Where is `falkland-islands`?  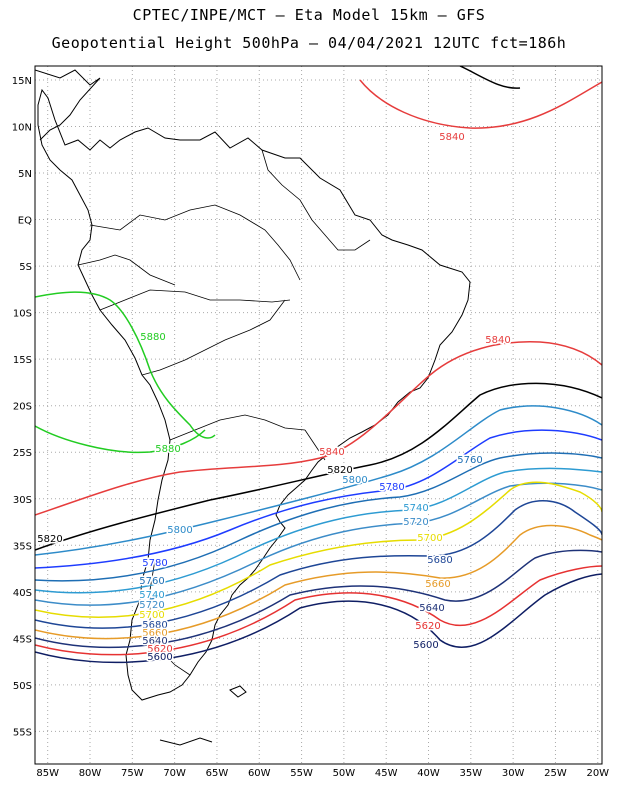
falkland-islands is located at coordinates (238, 691).